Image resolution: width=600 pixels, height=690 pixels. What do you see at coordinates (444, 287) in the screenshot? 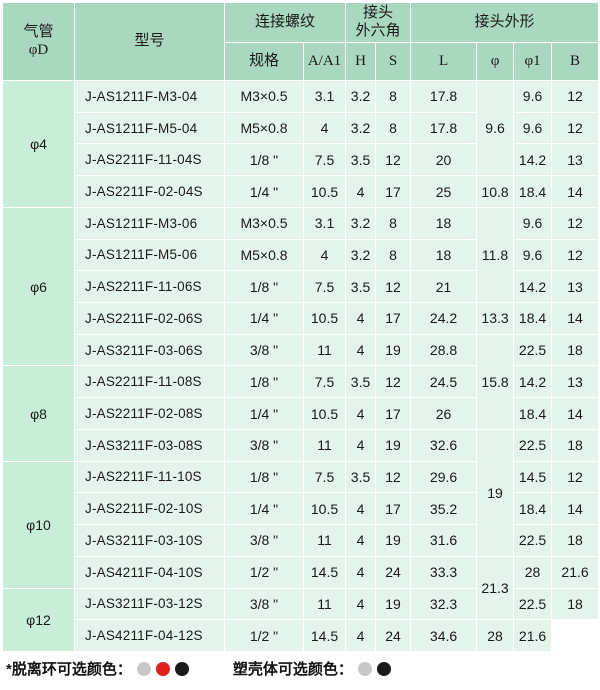
I see `l-cell: 21` at bounding box center [444, 287].